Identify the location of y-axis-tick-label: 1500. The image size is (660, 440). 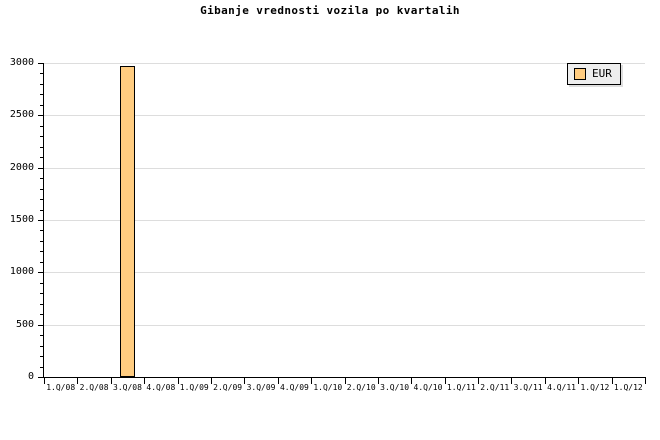
(21, 219).